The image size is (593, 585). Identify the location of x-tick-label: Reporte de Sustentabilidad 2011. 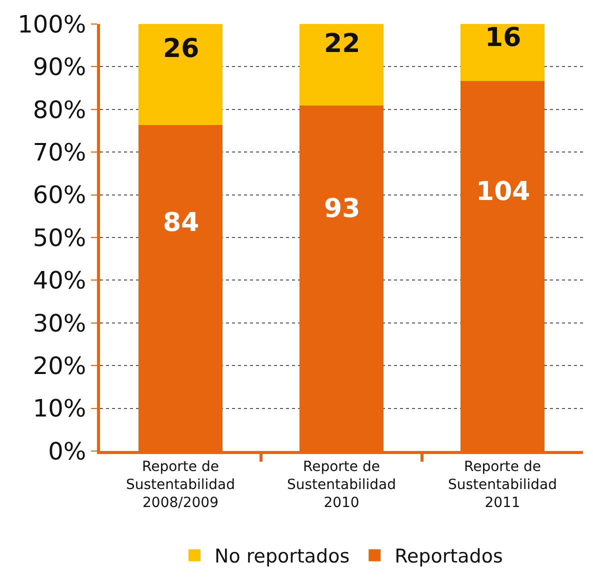
(503, 485).